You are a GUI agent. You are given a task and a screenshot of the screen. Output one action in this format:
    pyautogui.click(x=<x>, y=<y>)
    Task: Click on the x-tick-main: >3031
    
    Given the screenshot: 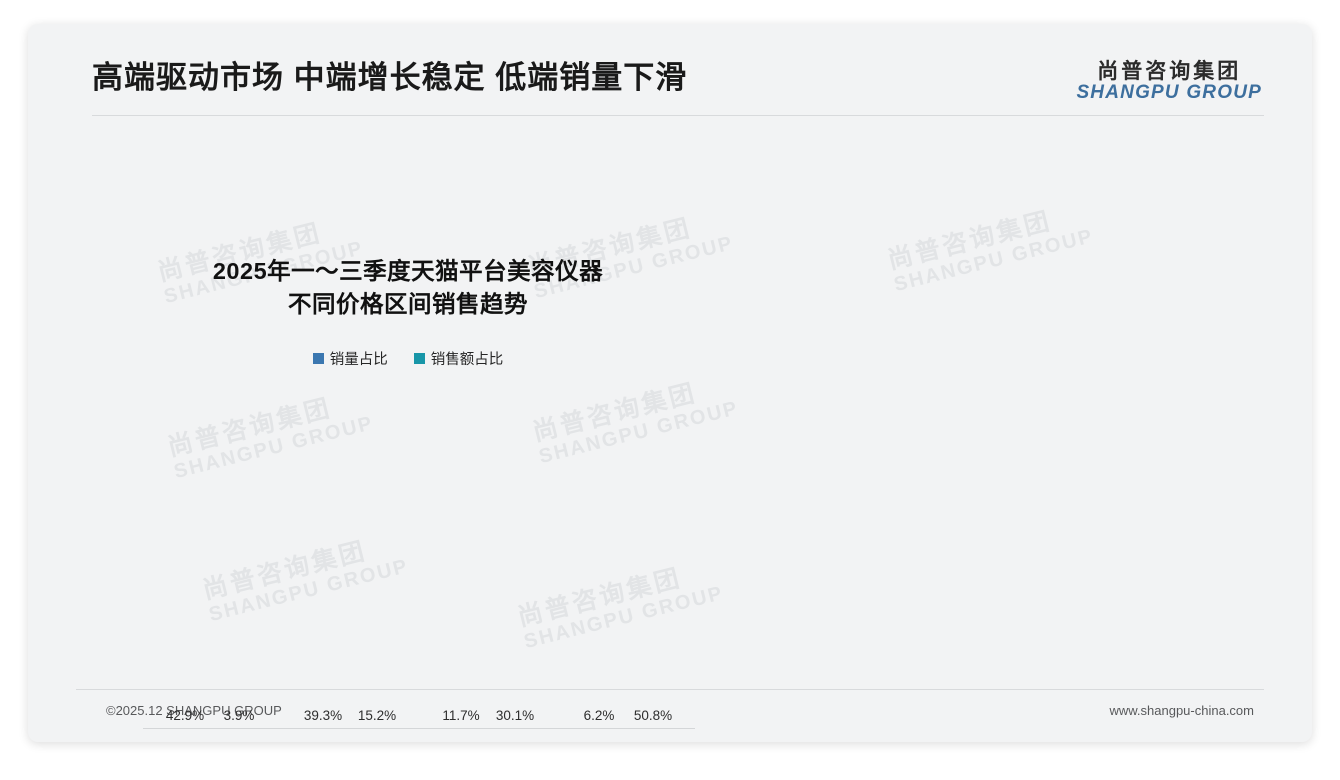 What is the action you would take?
    pyautogui.click(x=625, y=740)
    